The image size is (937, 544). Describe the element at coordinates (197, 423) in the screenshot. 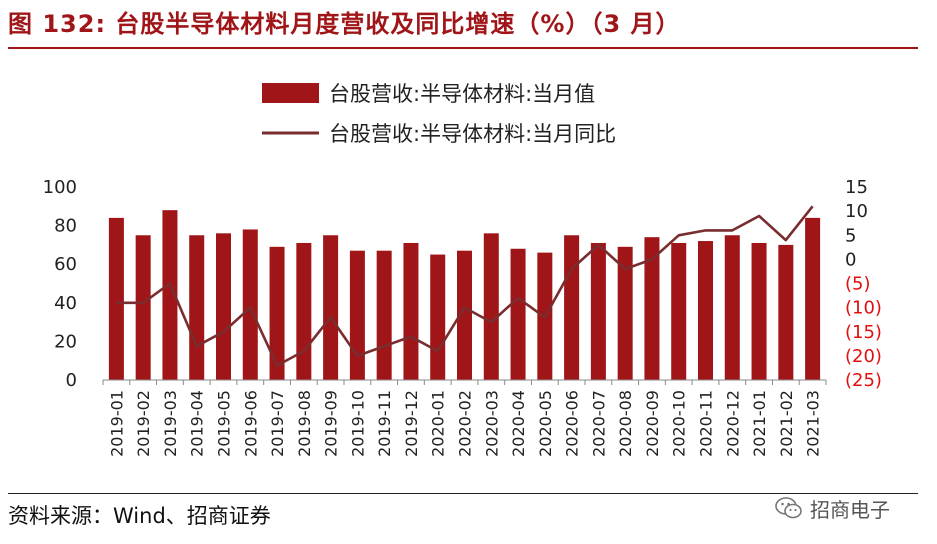

I see `x-tick-label: 2019-04` at that location.